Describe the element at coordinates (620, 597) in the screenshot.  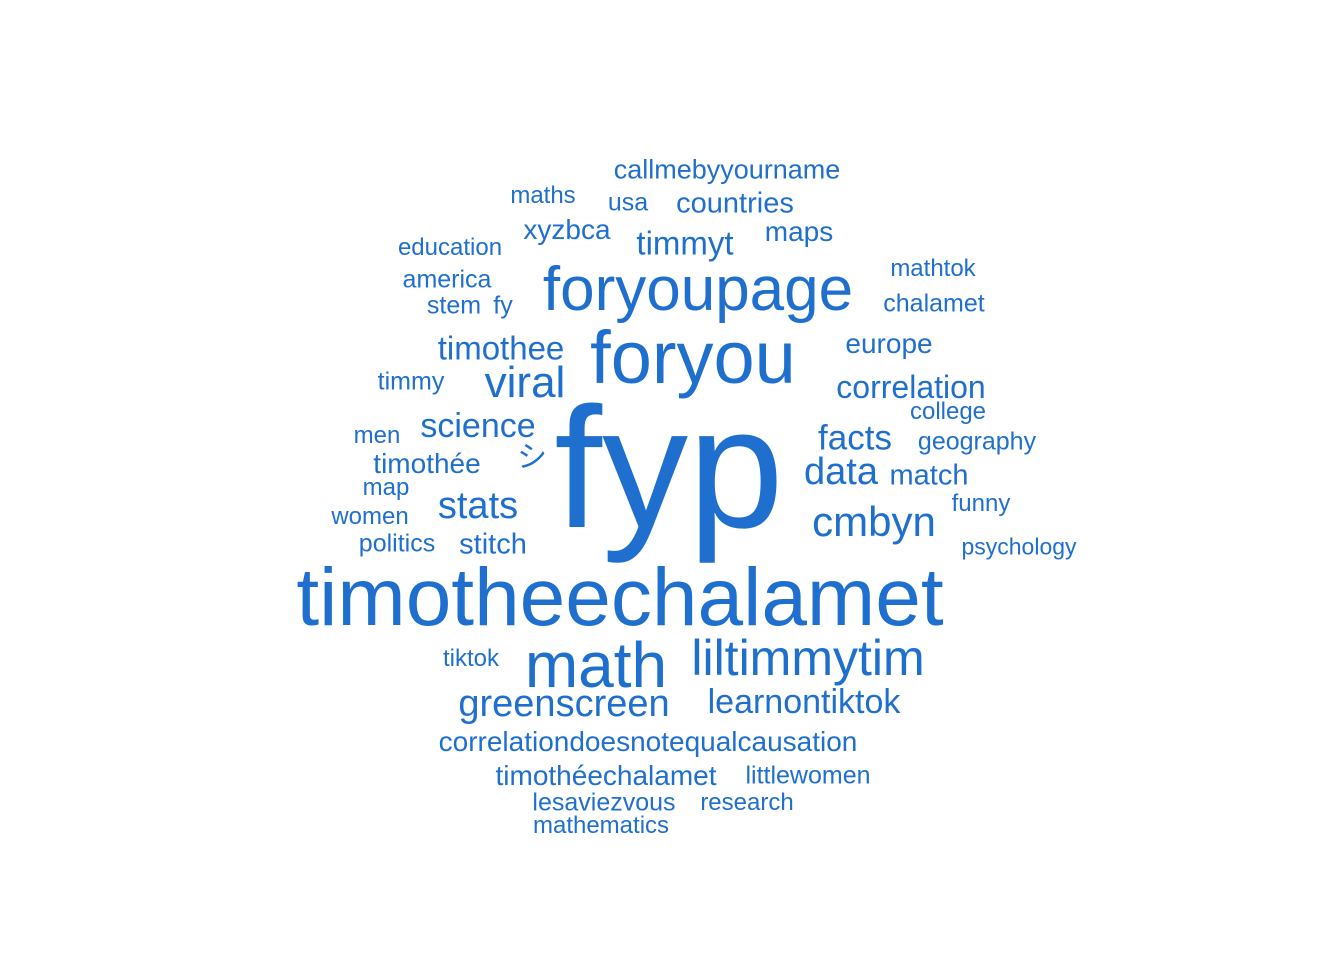
I see `word-timotheechalamet: timotheechalamet` at that location.